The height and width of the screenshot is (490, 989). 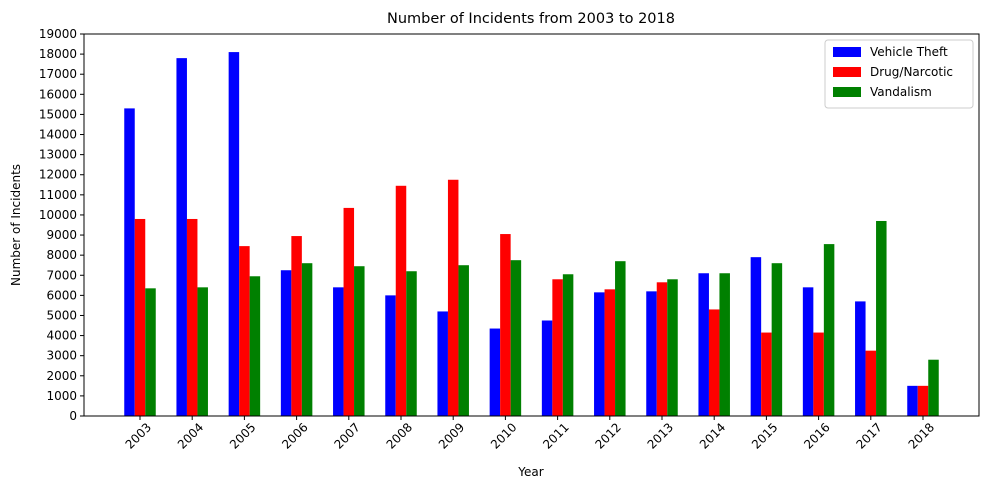 I want to click on y-tick-label: 11000, so click(x=58, y=195).